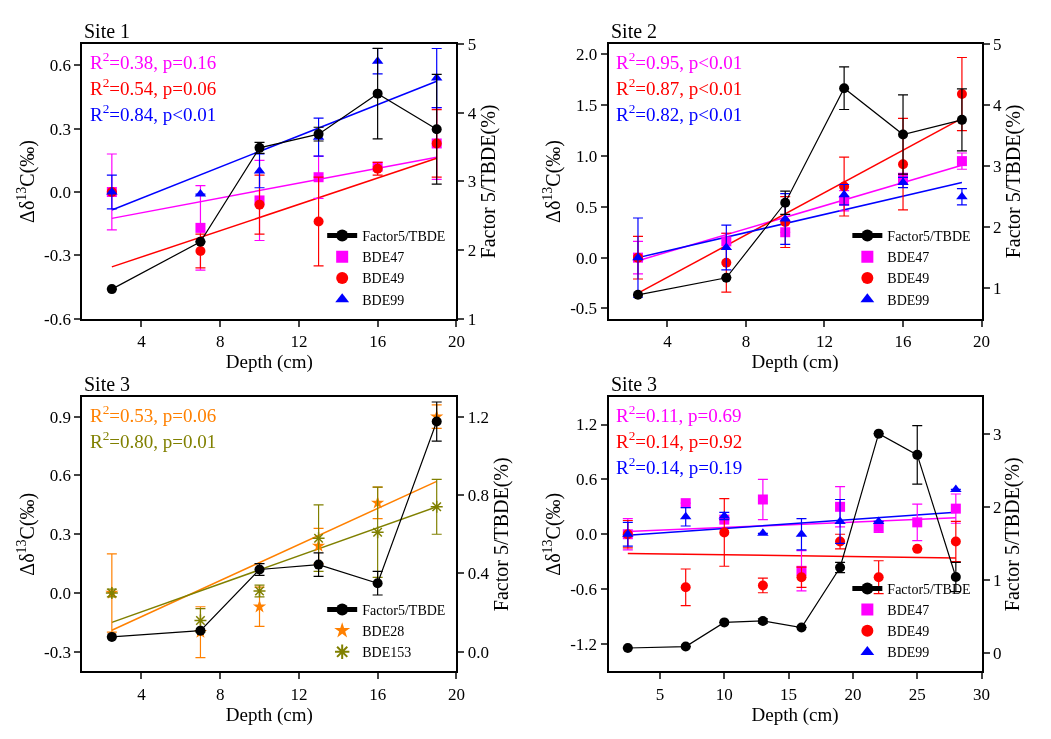  I want to click on legend-label: BDE153, so click(387, 653).